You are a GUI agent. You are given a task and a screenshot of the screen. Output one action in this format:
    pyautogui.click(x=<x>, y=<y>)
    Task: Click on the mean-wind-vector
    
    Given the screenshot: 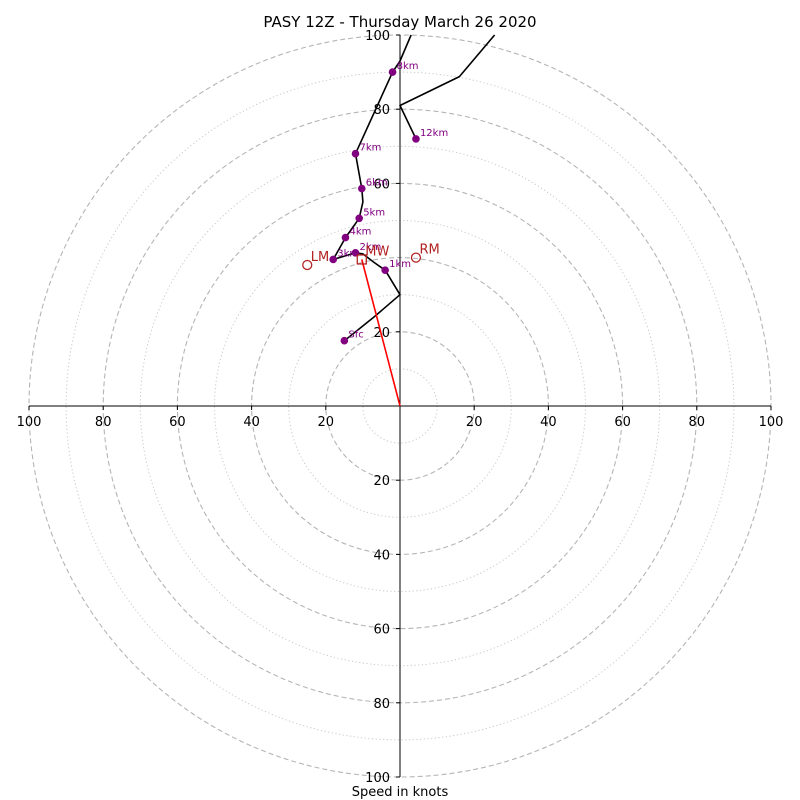 What is the action you would take?
    pyautogui.click(x=381, y=333)
    